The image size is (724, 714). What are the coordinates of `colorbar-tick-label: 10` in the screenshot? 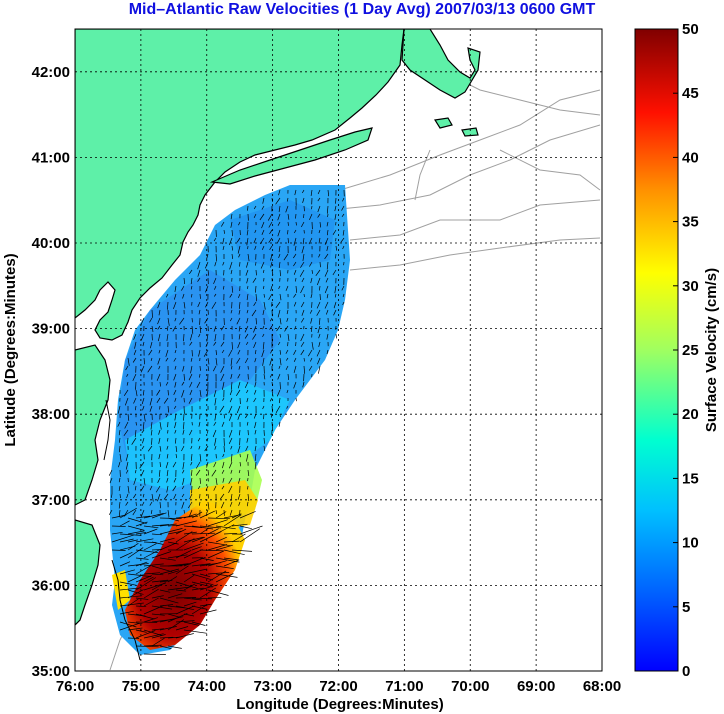 It's located at (690, 543).